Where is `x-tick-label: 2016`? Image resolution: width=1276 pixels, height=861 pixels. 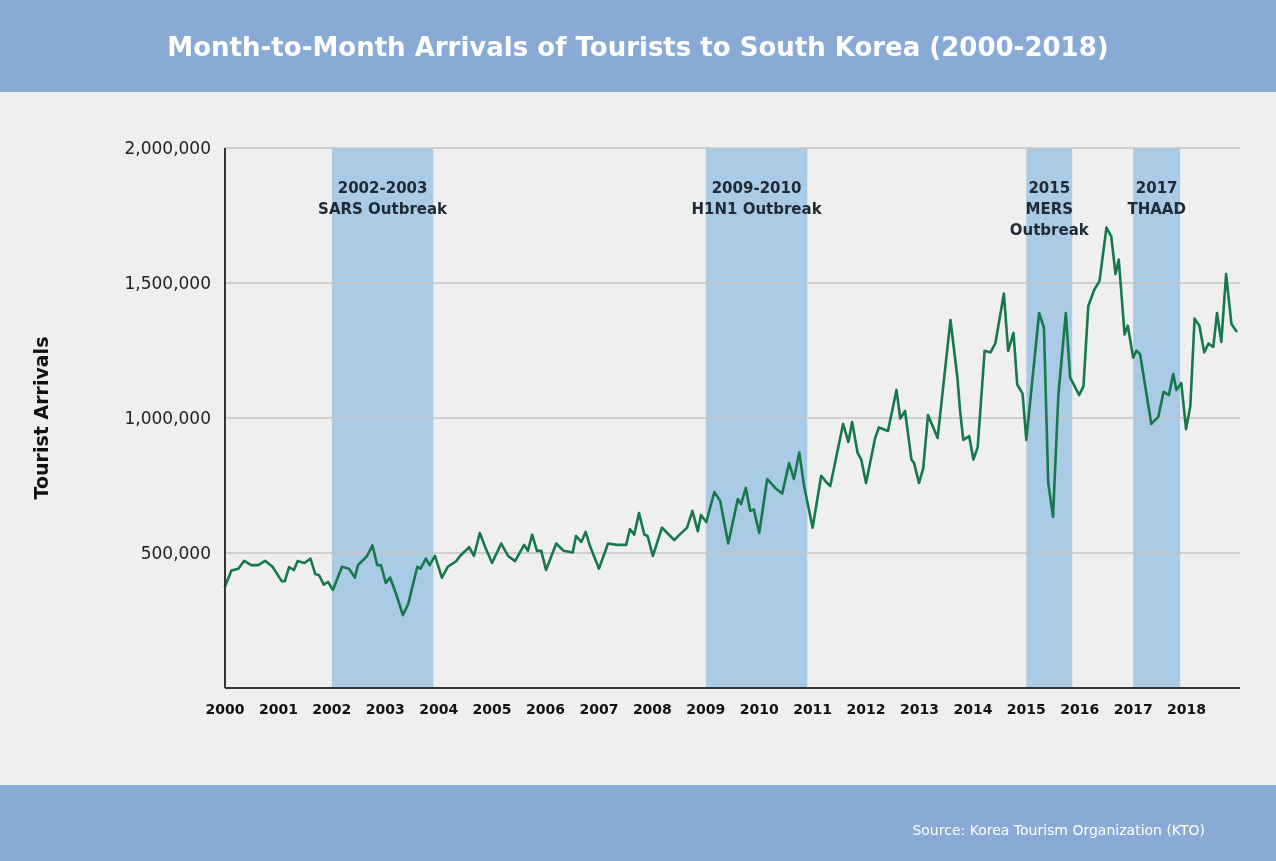
x-tick-label: 2016 is located at coordinates (1080, 709).